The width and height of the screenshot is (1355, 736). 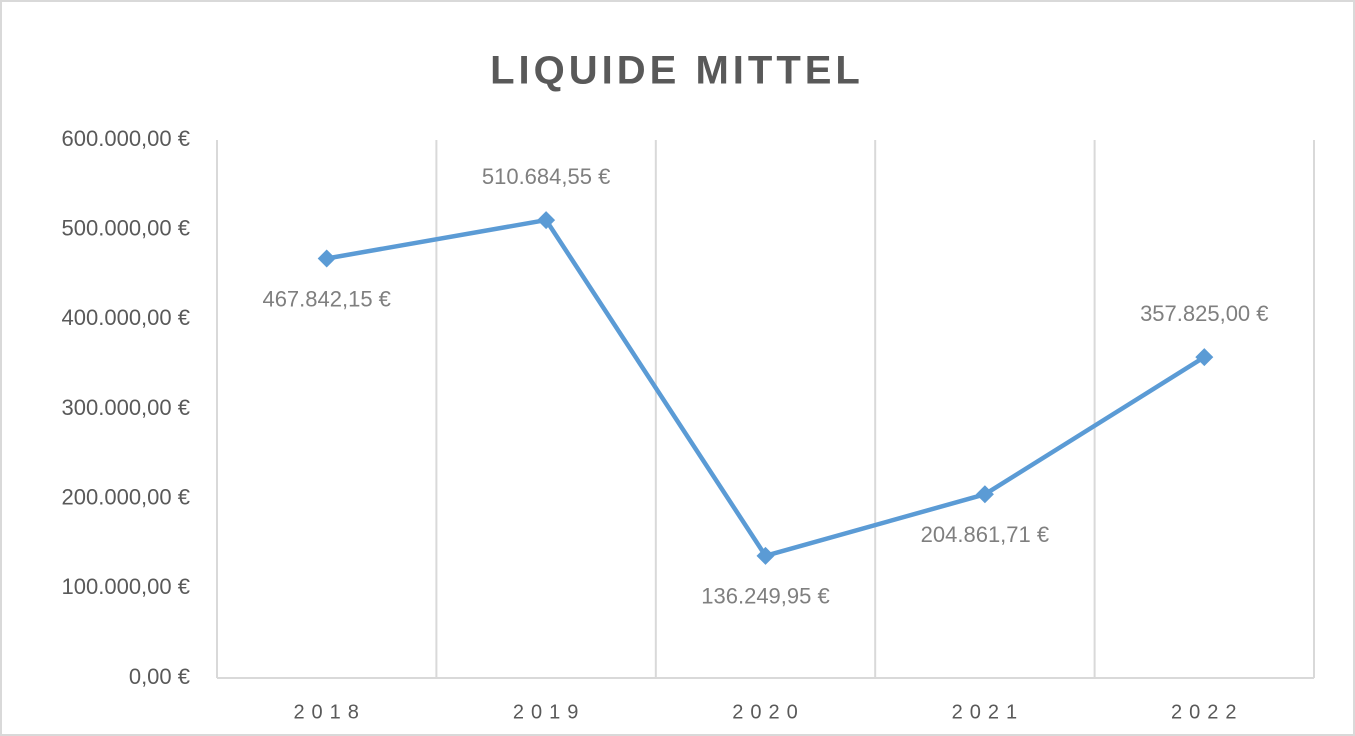 I want to click on x-tick-label: 2021, so click(x=988, y=712).